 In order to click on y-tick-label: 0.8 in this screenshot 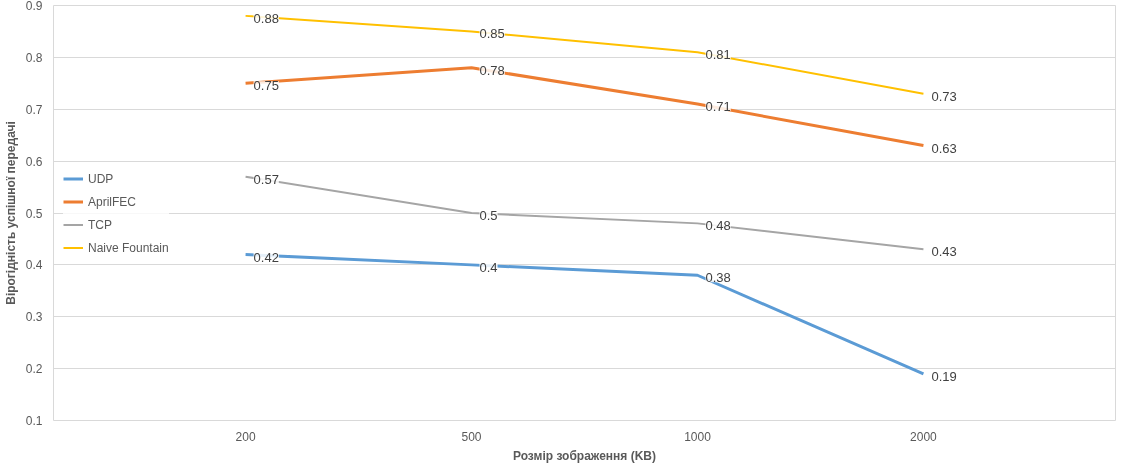, I will do `click(34, 57)`.